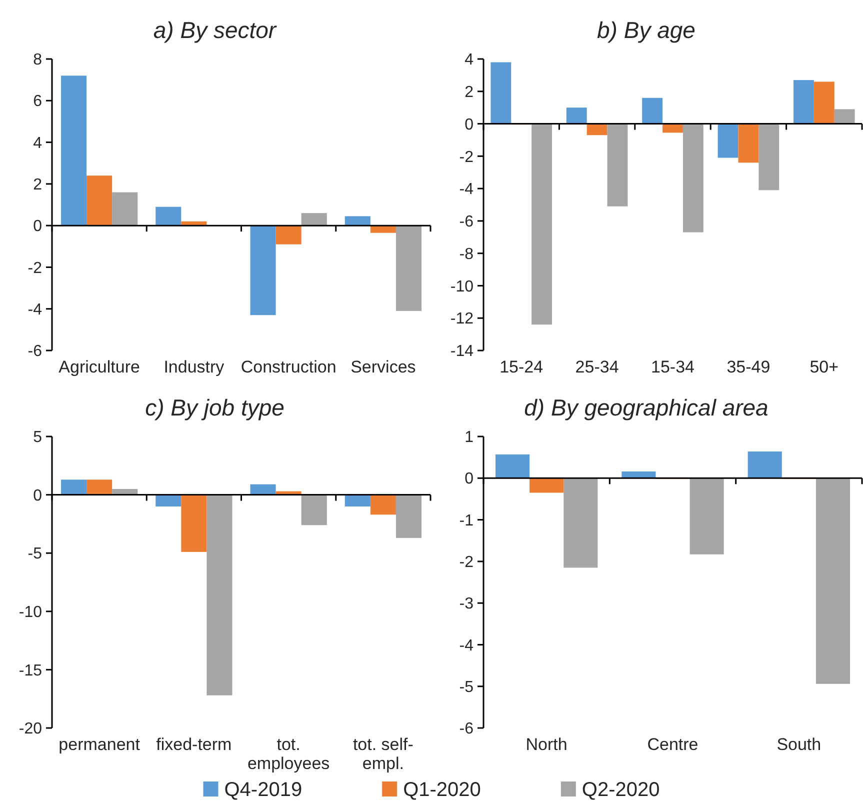  I want to click on y-tick-label: -3, so click(466, 604).